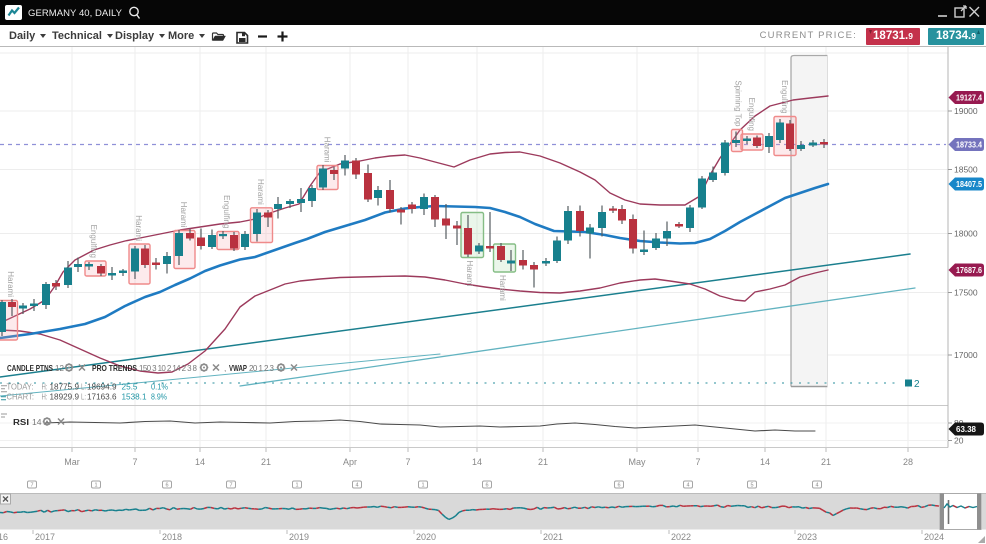 This screenshot has width=986, height=544. I want to click on svg-text: CHART:, so click(21, 397).